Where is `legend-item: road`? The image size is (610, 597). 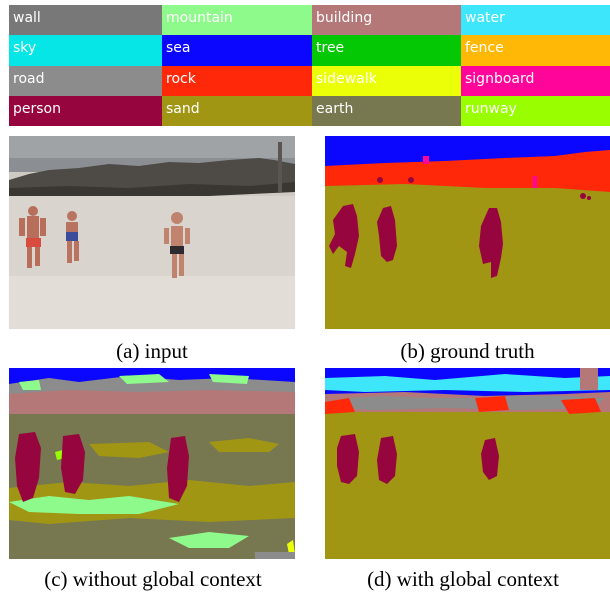
legend-item: road is located at coordinates (85, 80).